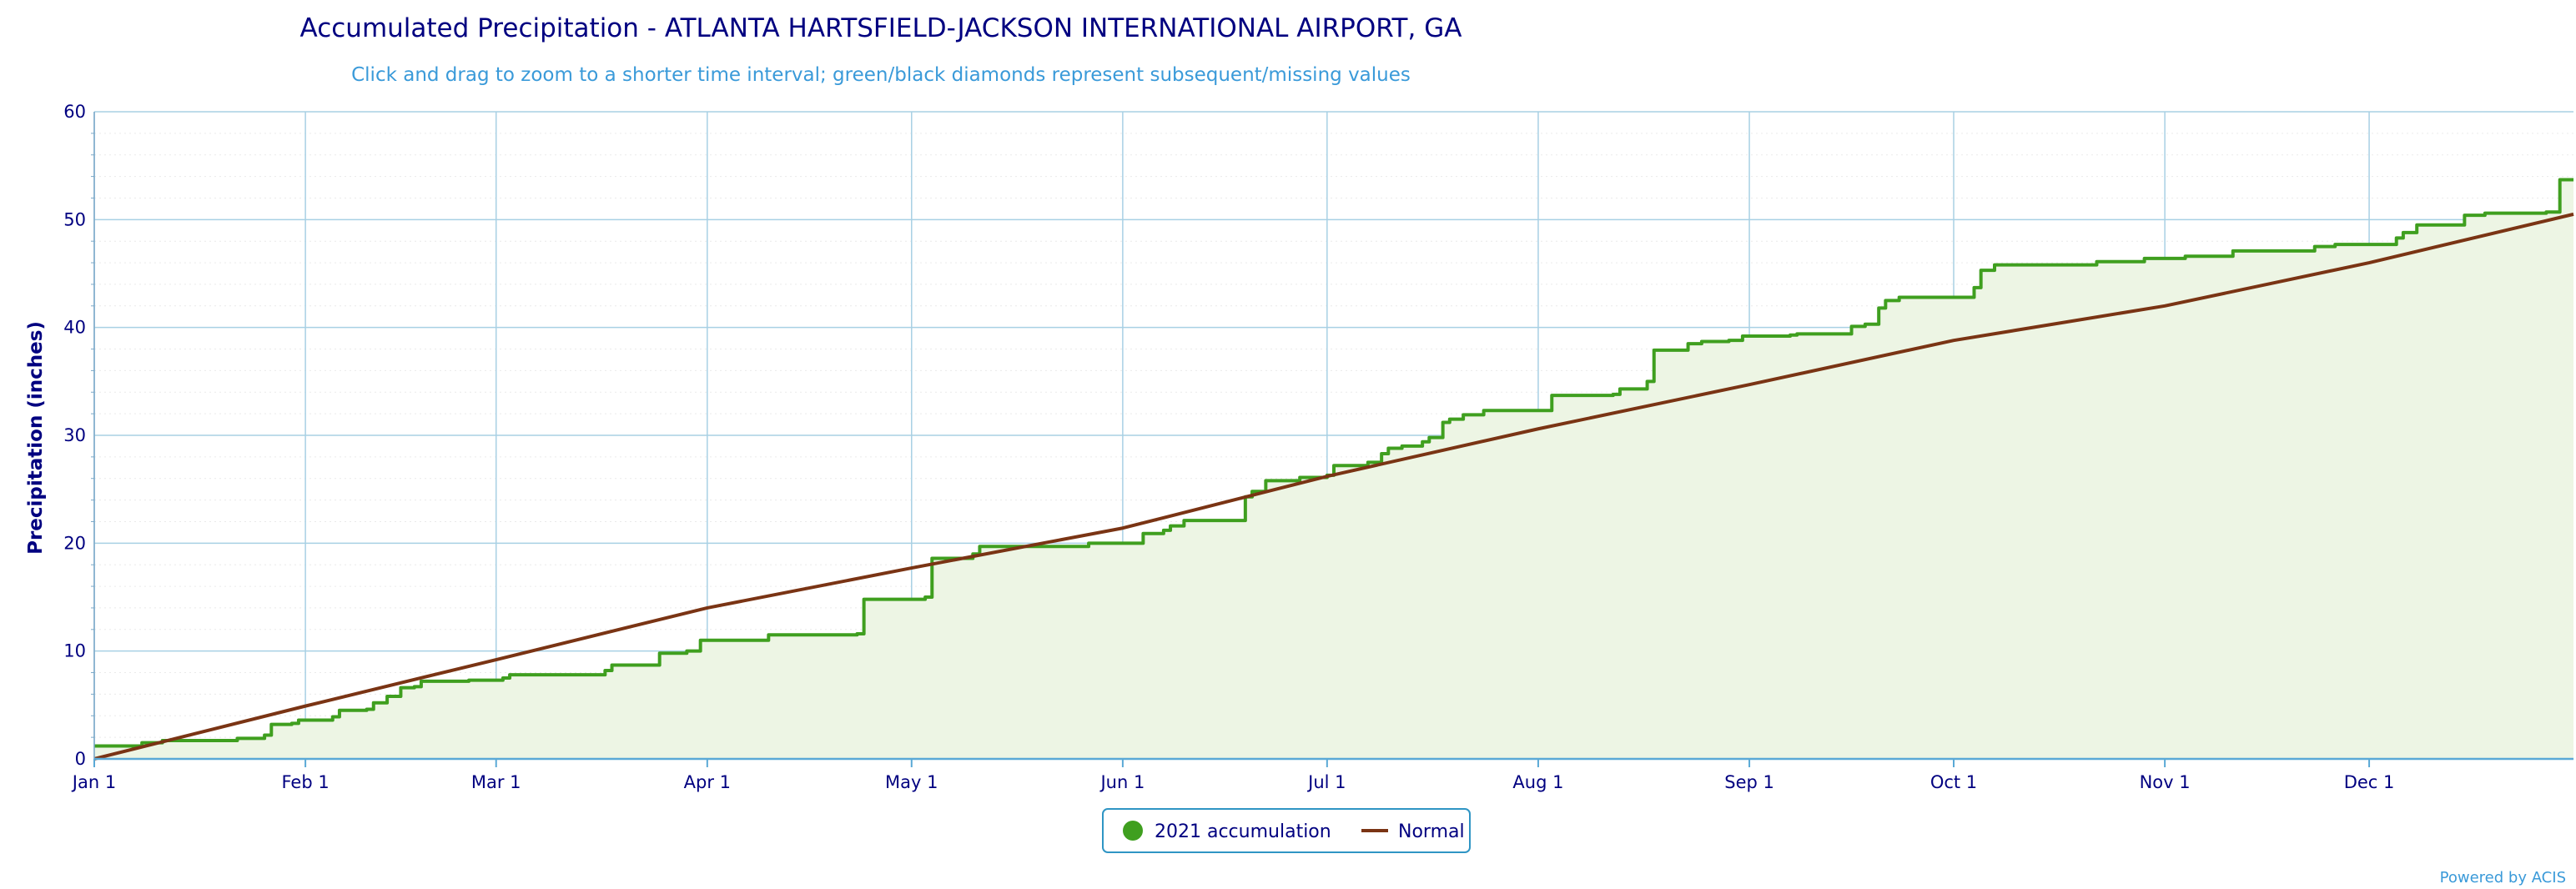 The width and height of the screenshot is (2576, 889). I want to click on legend-item-2021-accumulation: 2021 accumulation, so click(1227, 831).